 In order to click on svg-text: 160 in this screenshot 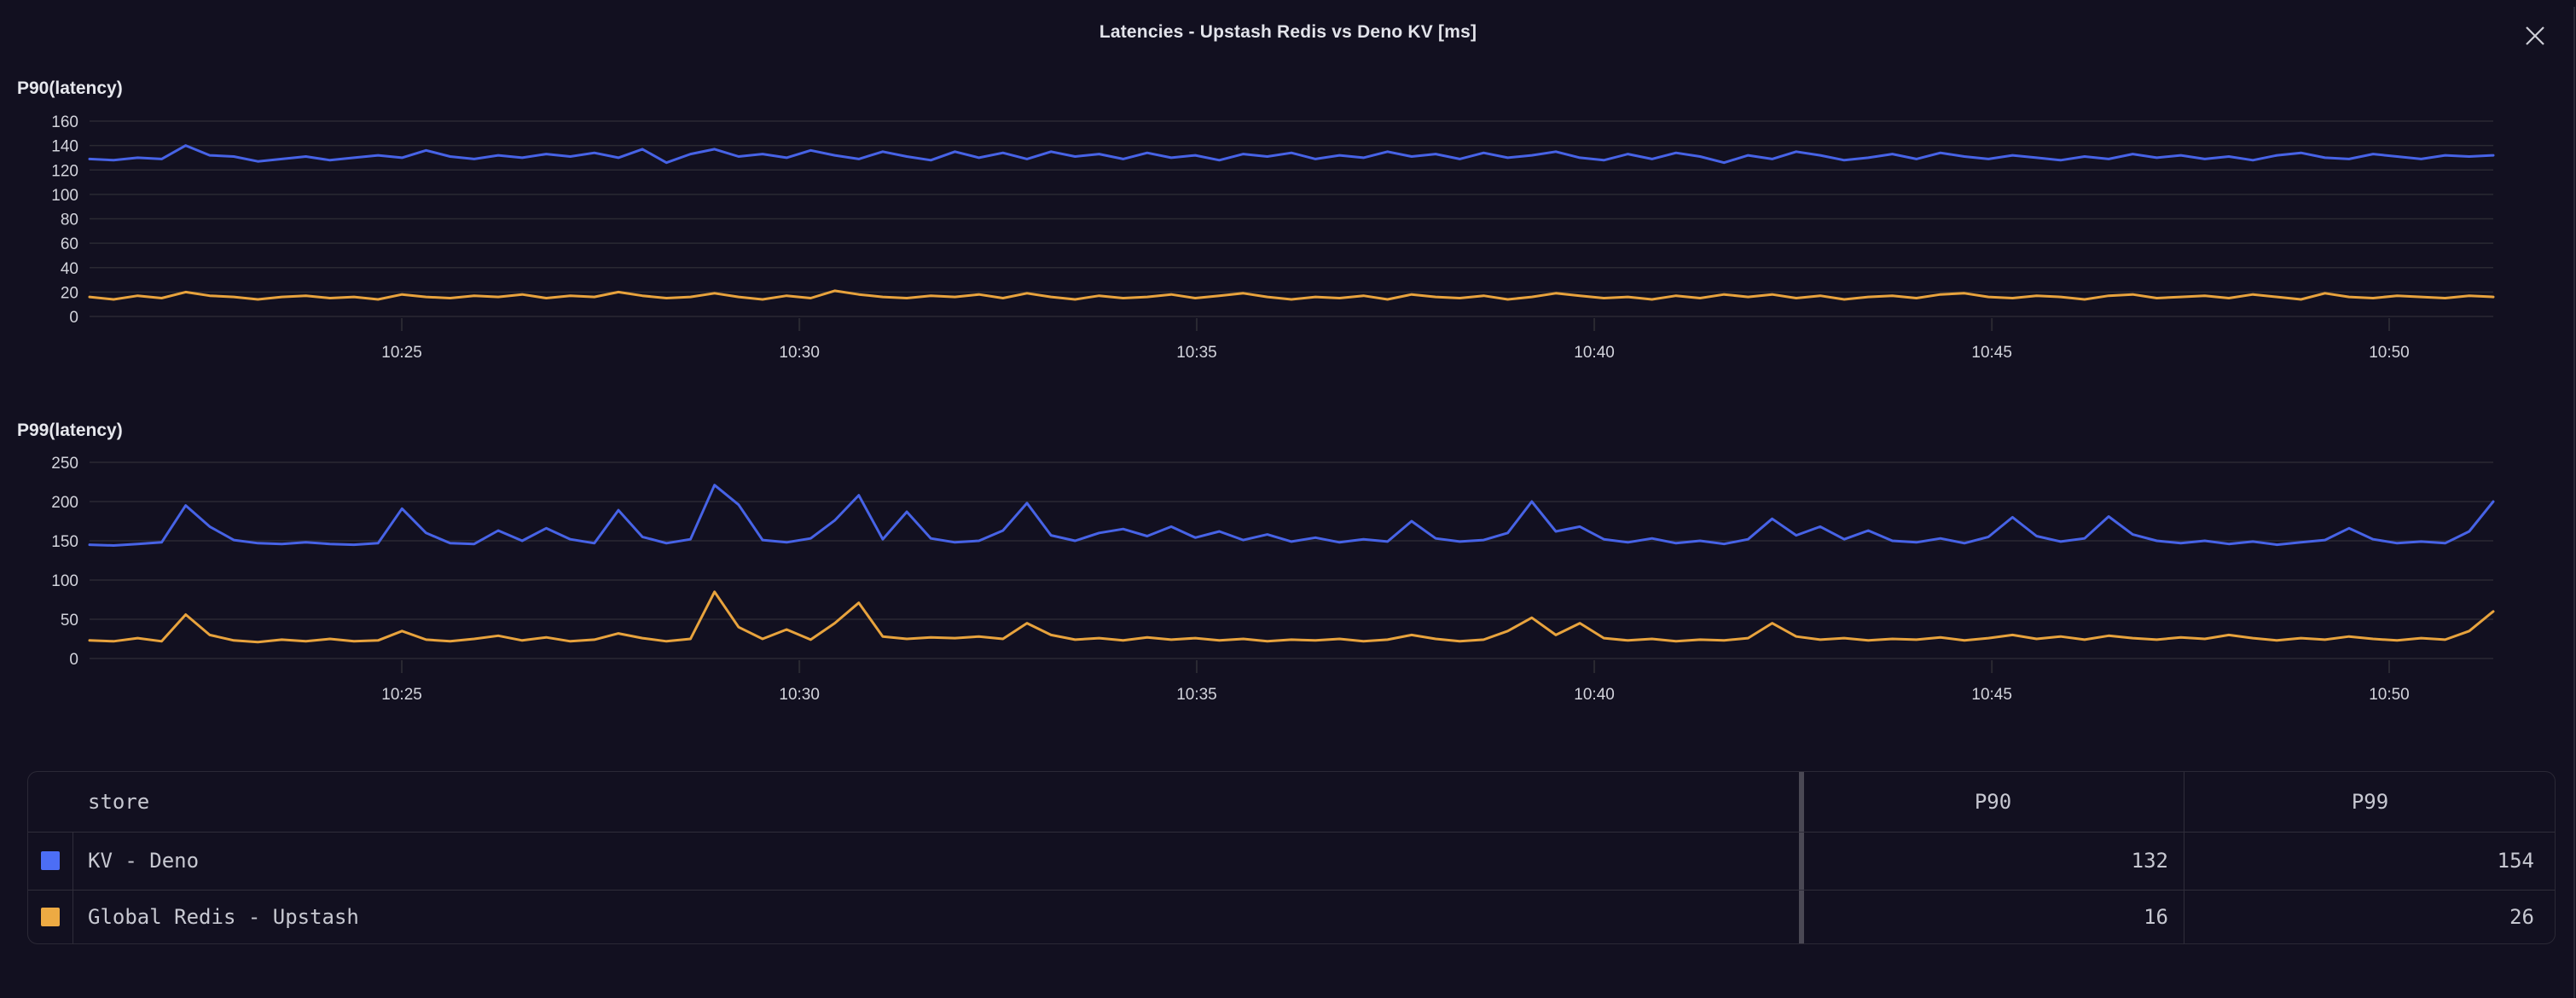, I will do `click(64, 122)`.